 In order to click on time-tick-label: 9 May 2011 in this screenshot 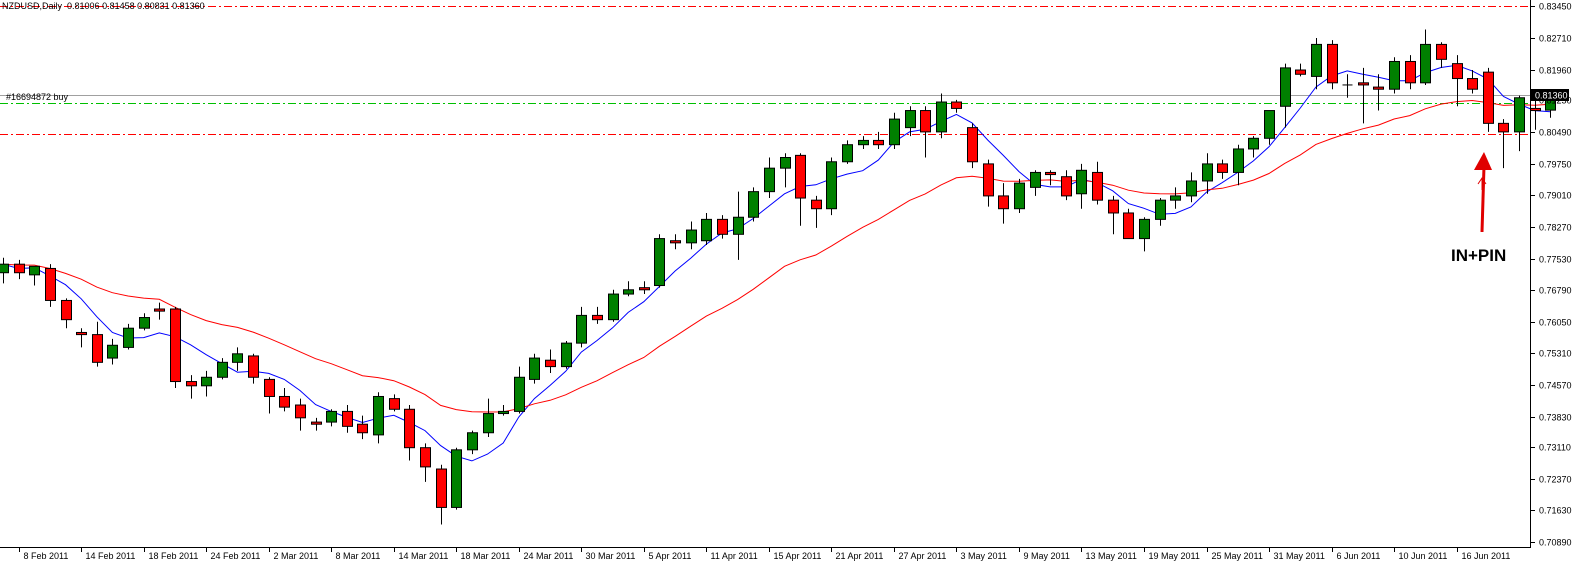, I will do `click(1047, 556)`.